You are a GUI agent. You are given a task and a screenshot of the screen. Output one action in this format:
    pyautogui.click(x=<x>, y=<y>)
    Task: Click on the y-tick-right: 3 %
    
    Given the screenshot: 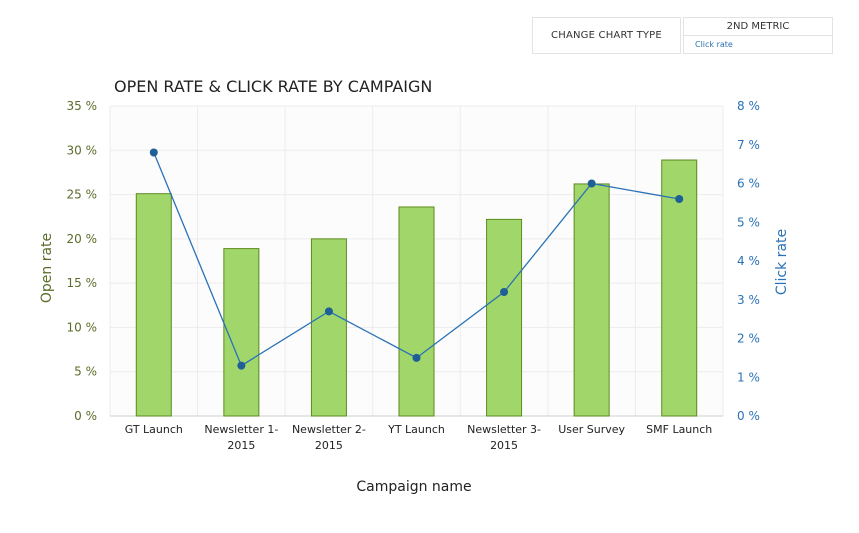 What is the action you would take?
    pyautogui.click(x=748, y=300)
    